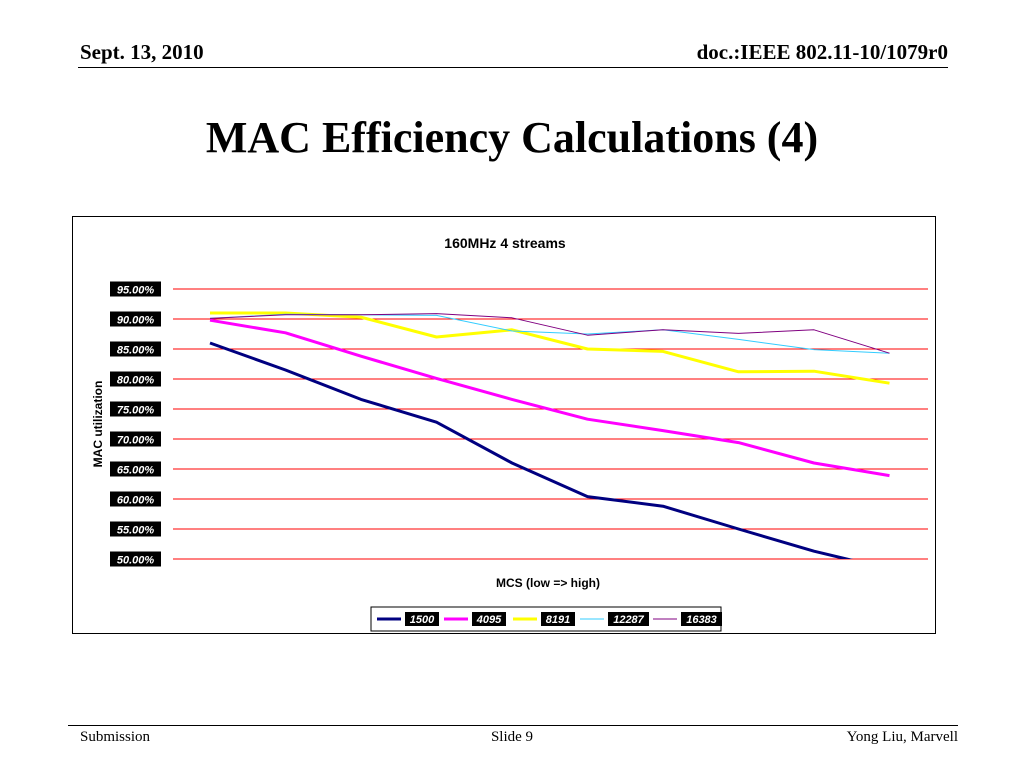 The image size is (1024, 768). I want to click on svg-text: 8191, so click(558, 620).